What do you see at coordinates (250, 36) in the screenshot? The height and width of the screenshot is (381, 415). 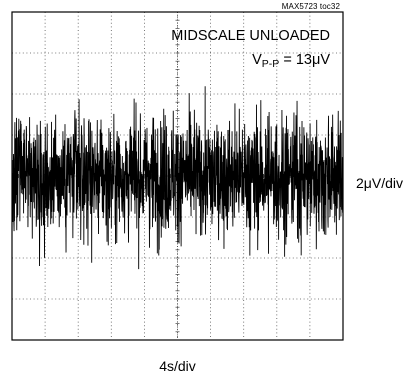 I see `chart-title: MIDSCALE UNLOADED` at bounding box center [250, 36].